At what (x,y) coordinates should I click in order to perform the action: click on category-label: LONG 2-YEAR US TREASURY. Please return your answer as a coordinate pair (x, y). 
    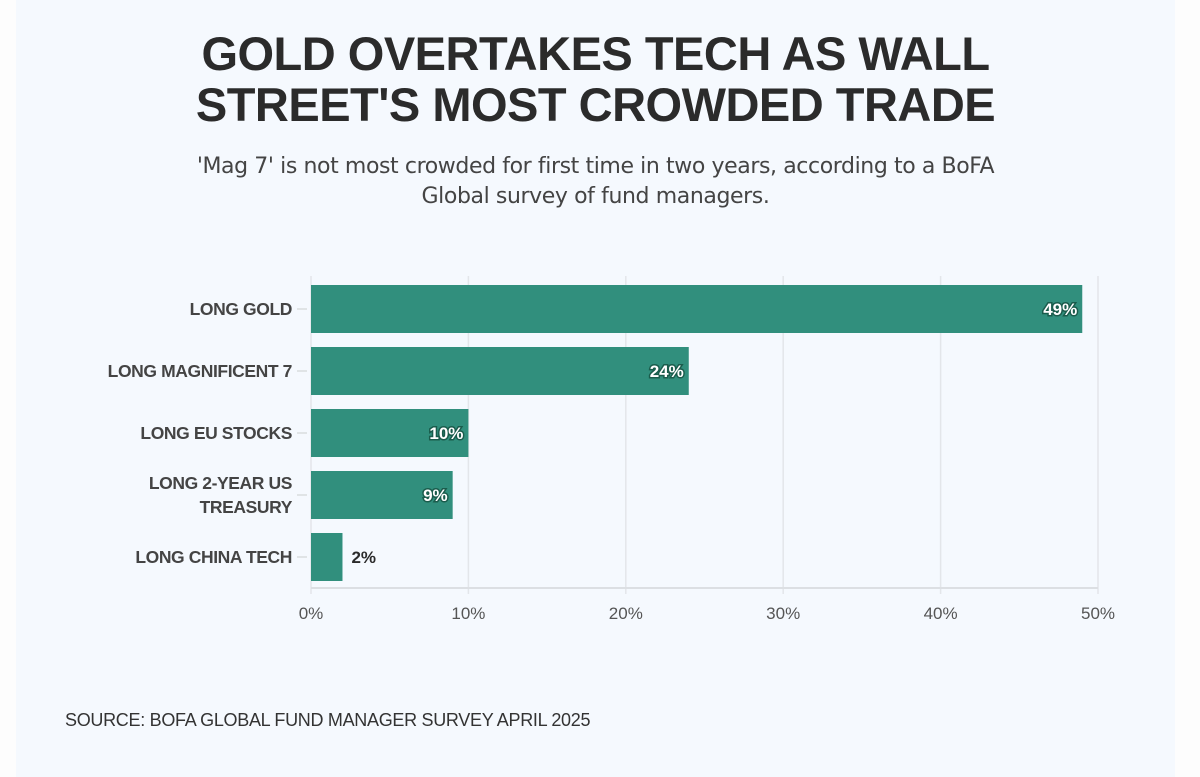
    Looking at the image, I should click on (221, 495).